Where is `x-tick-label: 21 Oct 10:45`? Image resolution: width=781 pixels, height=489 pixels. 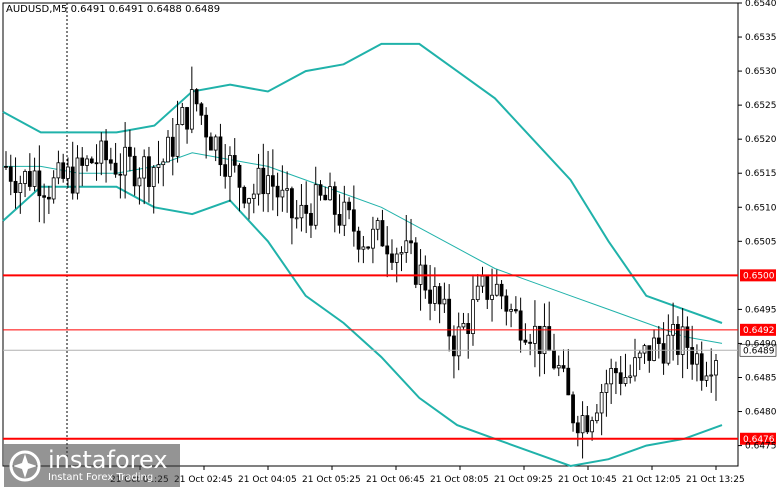 x-tick-label: 21 Oct 10:45 is located at coordinates (587, 480).